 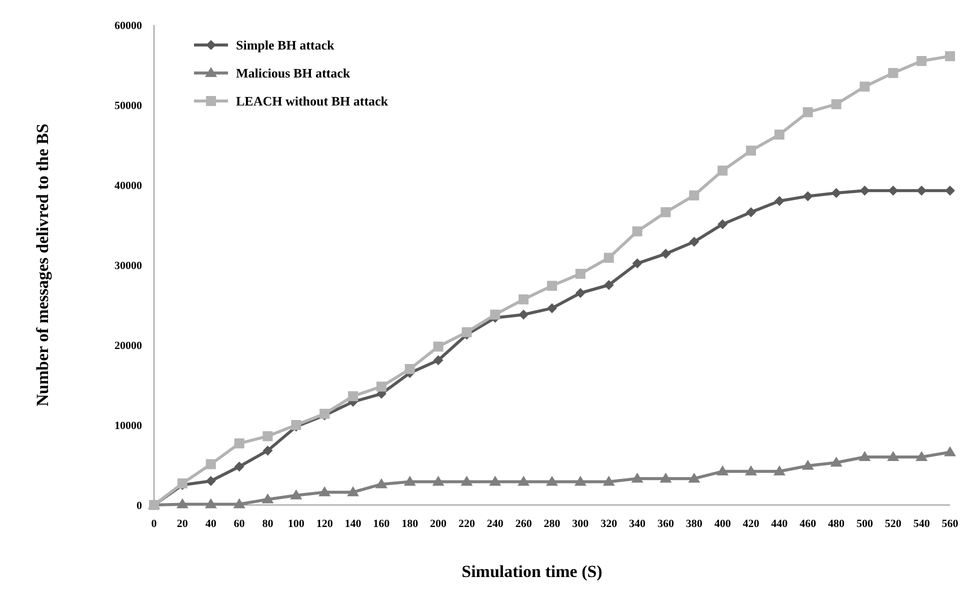 I want to click on x-tick-label: 260, so click(x=523, y=524).